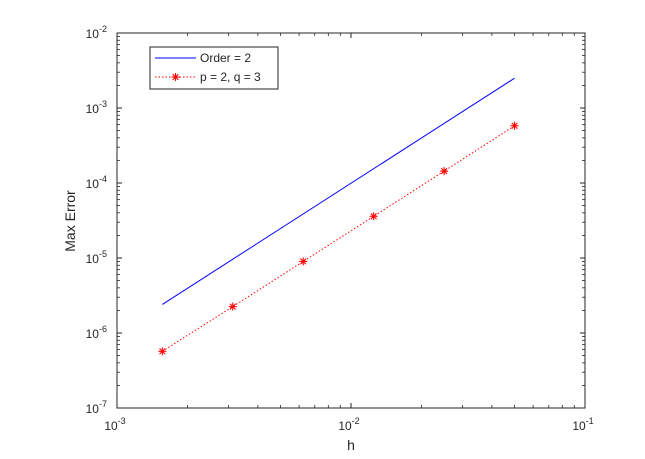 The image size is (645, 459). I want to click on x-axis-label: h, so click(351, 445).